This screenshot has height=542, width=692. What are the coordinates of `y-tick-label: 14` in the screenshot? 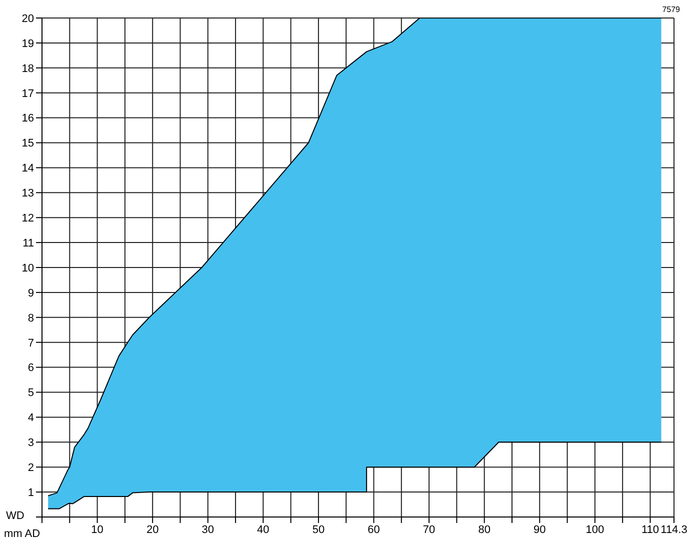 It's located at (28, 168).